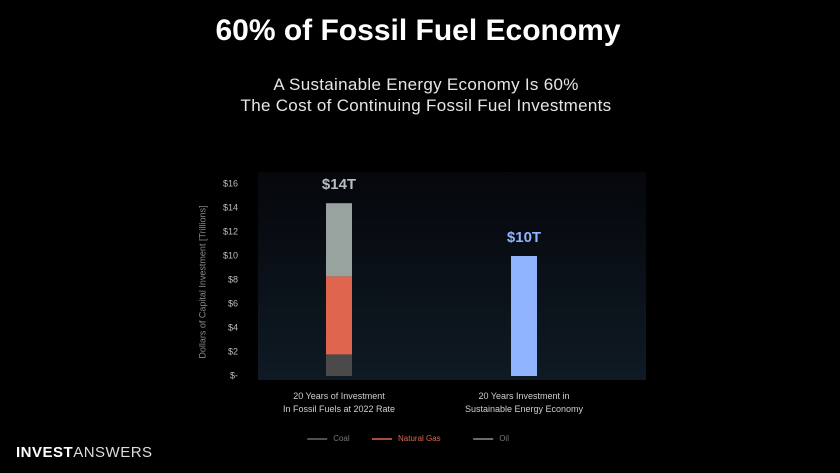 Image resolution: width=840 pixels, height=473 pixels. I want to click on y-tick-label: $10, so click(230, 255).